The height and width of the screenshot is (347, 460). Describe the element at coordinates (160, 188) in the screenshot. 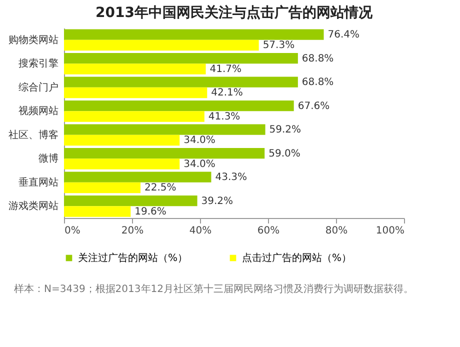

I see `data-label: 22.5%` at that location.